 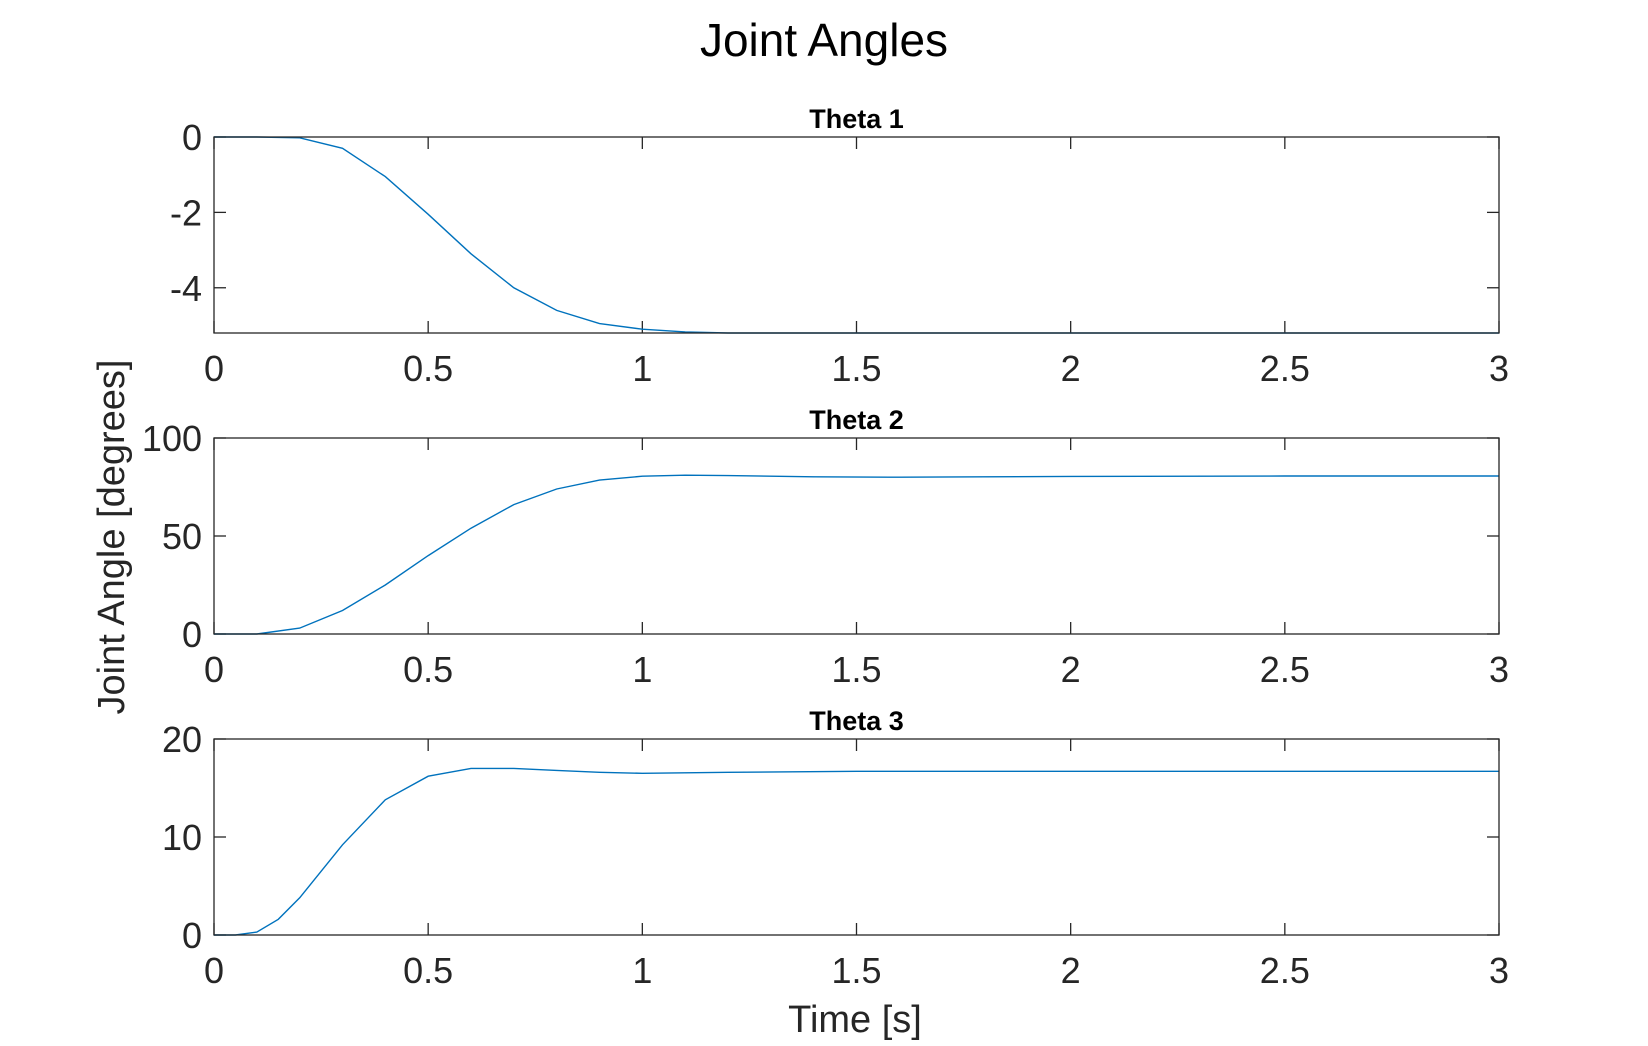 What do you see at coordinates (182, 739) in the screenshot?
I see `y-tick-label: 20` at bounding box center [182, 739].